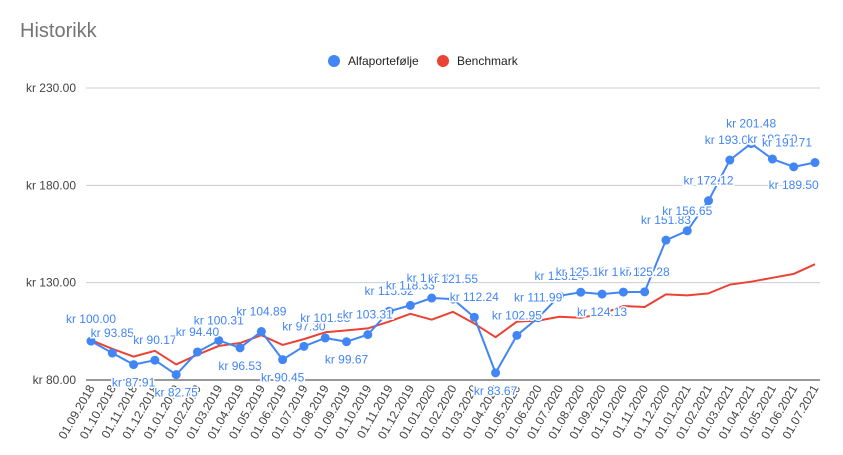 The width and height of the screenshot is (843, 455). Describe the element at coordinates (91, 319) in the screenshot. I see `data-label: kr 100.00` at that location.